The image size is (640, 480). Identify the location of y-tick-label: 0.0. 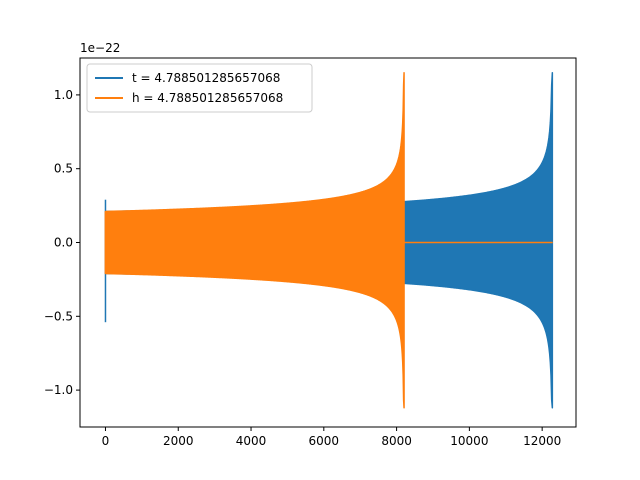
(63, 243).